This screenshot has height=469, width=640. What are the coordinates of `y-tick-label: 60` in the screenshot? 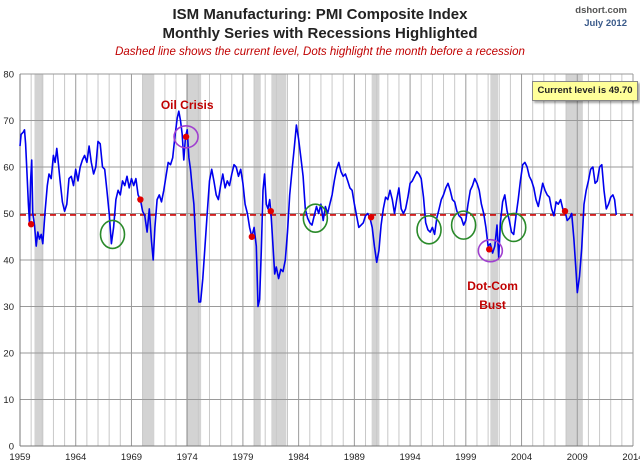 It's located at (8, 168).